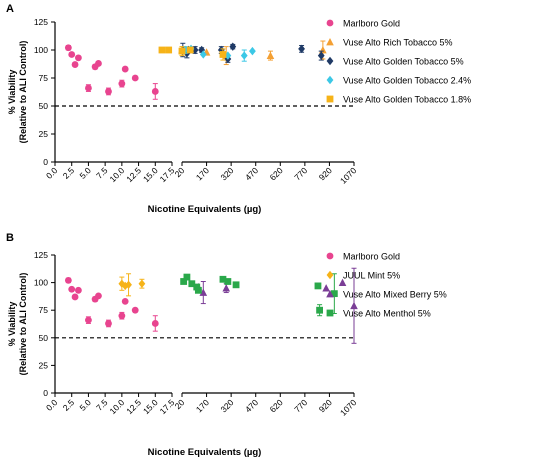 Image resolution: width=550 pixels, height=468 pixels. I want to click on legend-label: JUUL Mint 5%, so click(371, 276).